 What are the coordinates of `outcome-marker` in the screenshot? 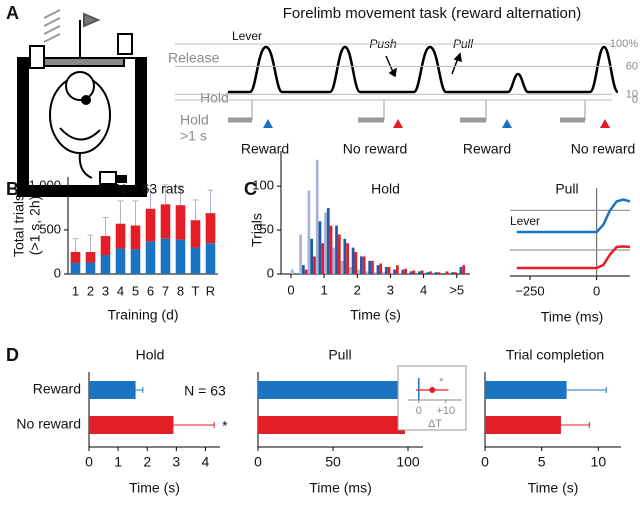 It's located at (605, 123).